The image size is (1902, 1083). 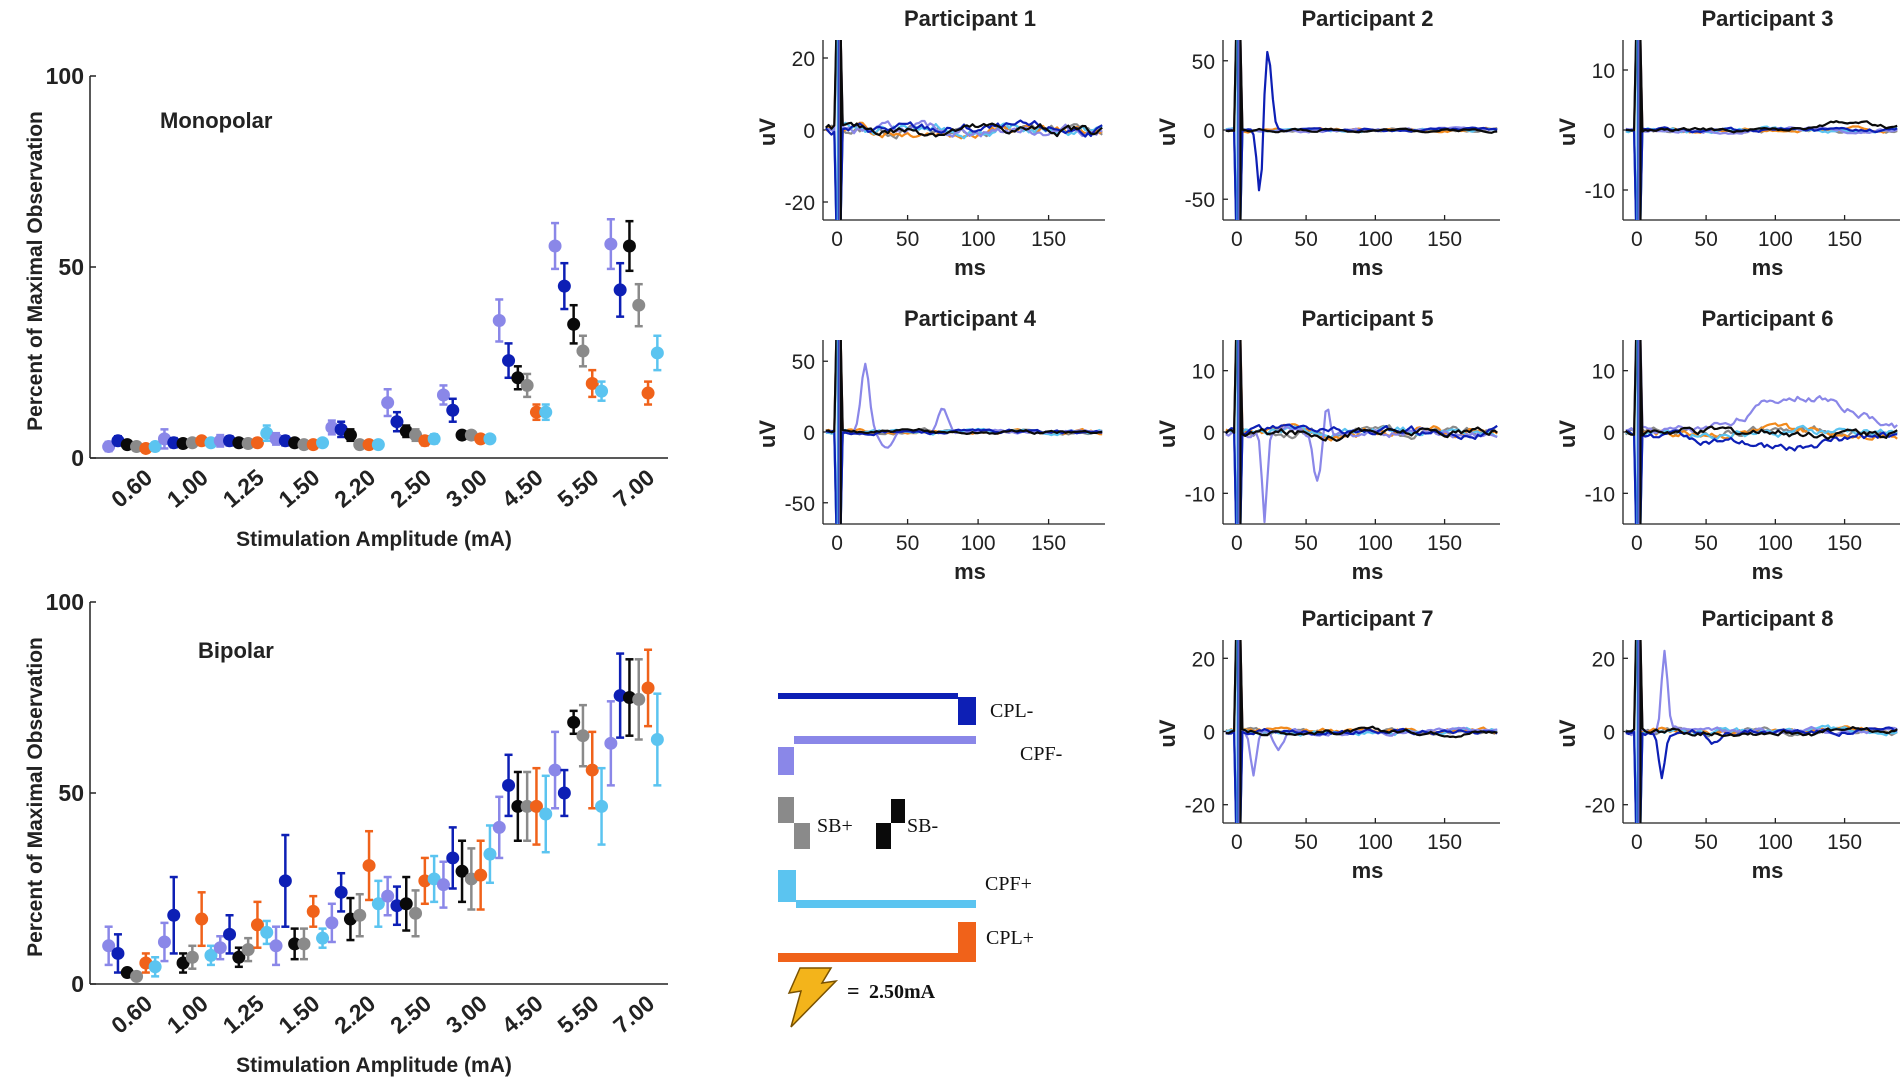 I want to click on x-tick-label: 5.50, so click(x=578, y=488).